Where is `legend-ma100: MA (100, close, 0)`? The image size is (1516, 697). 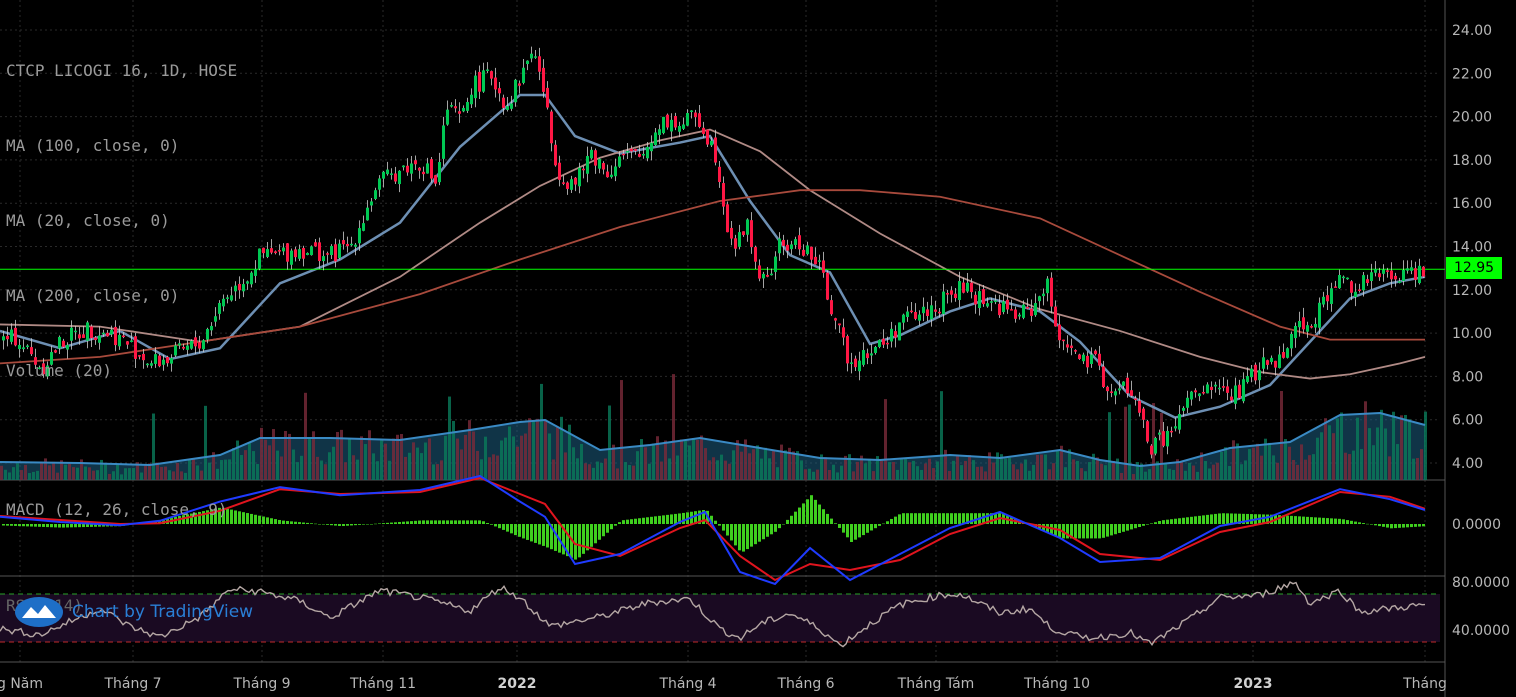
legend-ma100: MA (100, close, 0) is located at coordinates (93, 145).